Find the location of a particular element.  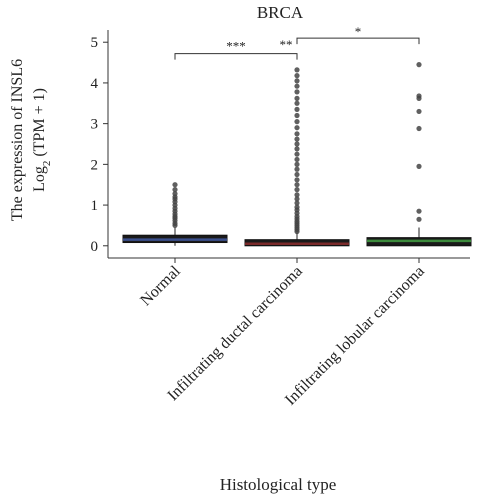

y-axis-label-line1: The expression of INSL6 is located at coordinates (17, 140).